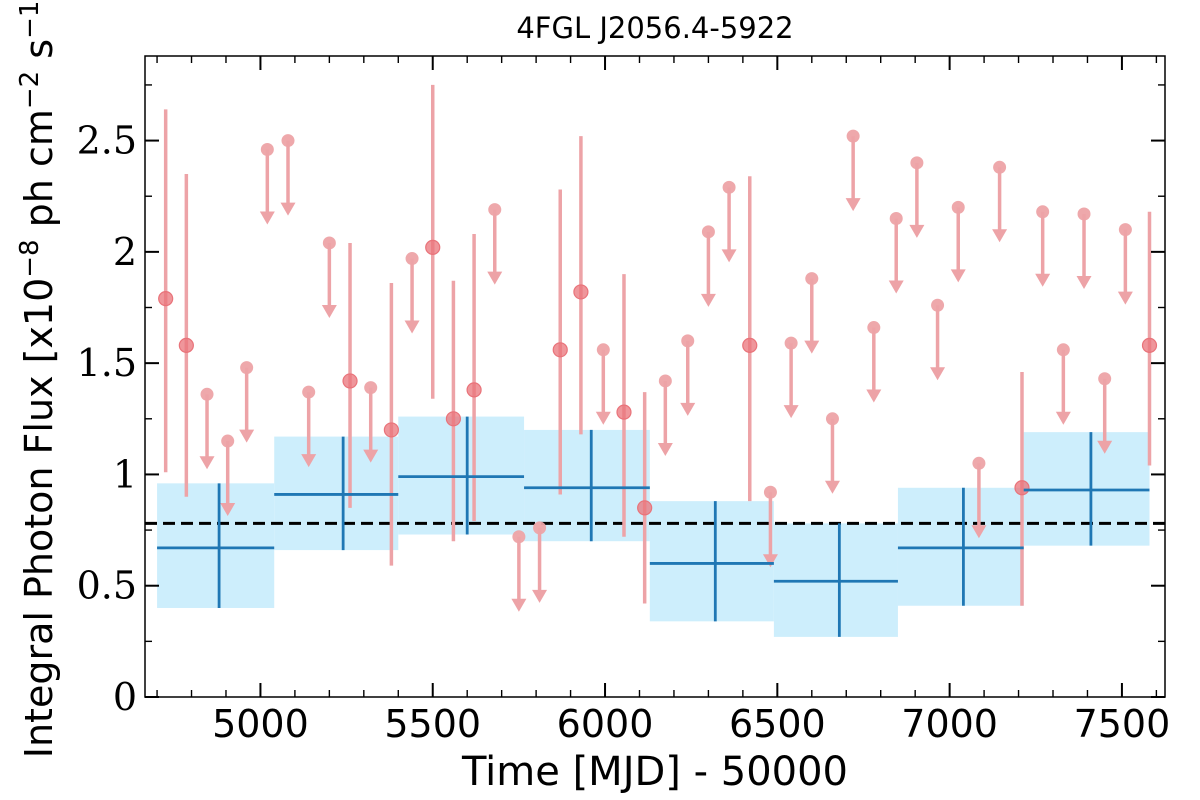 Image resolution: width=1200 pixels, height=800 pixels. I want to click on y-axis-label-exponent: −2, so click(30, 90).